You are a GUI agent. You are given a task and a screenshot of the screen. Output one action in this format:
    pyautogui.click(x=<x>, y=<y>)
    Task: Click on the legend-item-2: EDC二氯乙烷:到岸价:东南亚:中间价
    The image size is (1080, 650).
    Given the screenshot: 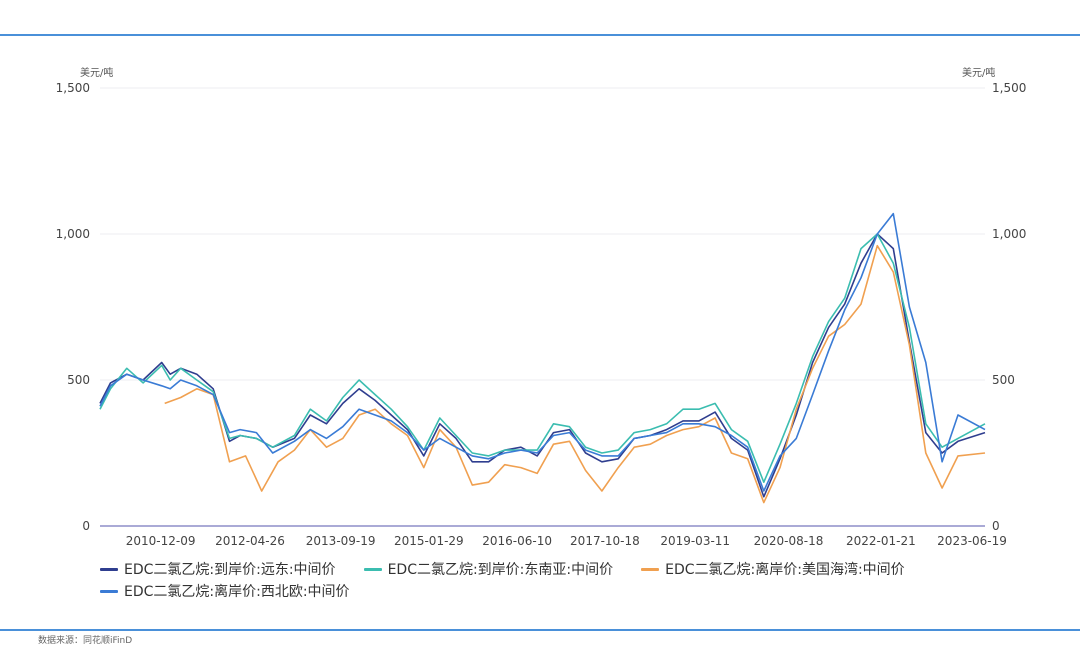 What is the action you would take?
    pyautogui.click(x=488, y=569)
    